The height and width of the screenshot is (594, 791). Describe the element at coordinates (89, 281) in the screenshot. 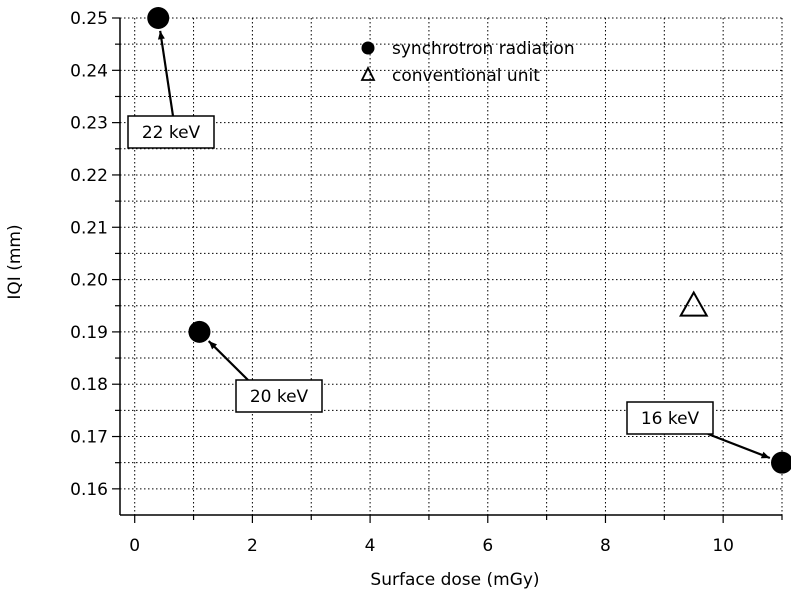

I see `y-tick-label: 0.20` at that location.